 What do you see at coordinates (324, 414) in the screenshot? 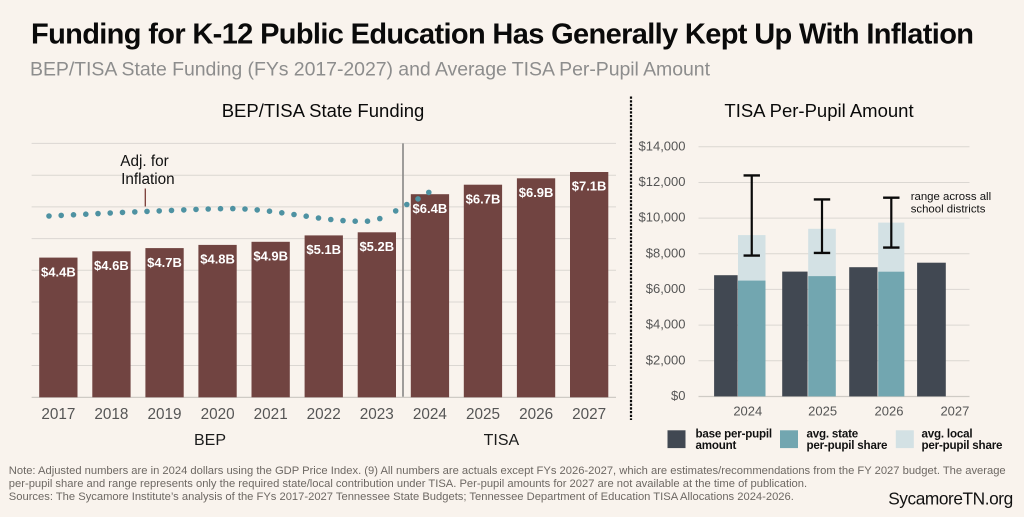
I see `svg-text: 2022` at bounding box center [324, 414].